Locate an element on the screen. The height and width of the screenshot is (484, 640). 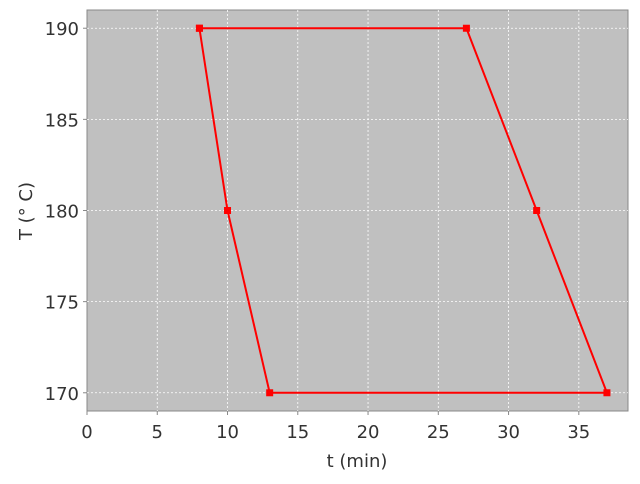
x-tick-label: 0 is located at coordinates (86, 432).